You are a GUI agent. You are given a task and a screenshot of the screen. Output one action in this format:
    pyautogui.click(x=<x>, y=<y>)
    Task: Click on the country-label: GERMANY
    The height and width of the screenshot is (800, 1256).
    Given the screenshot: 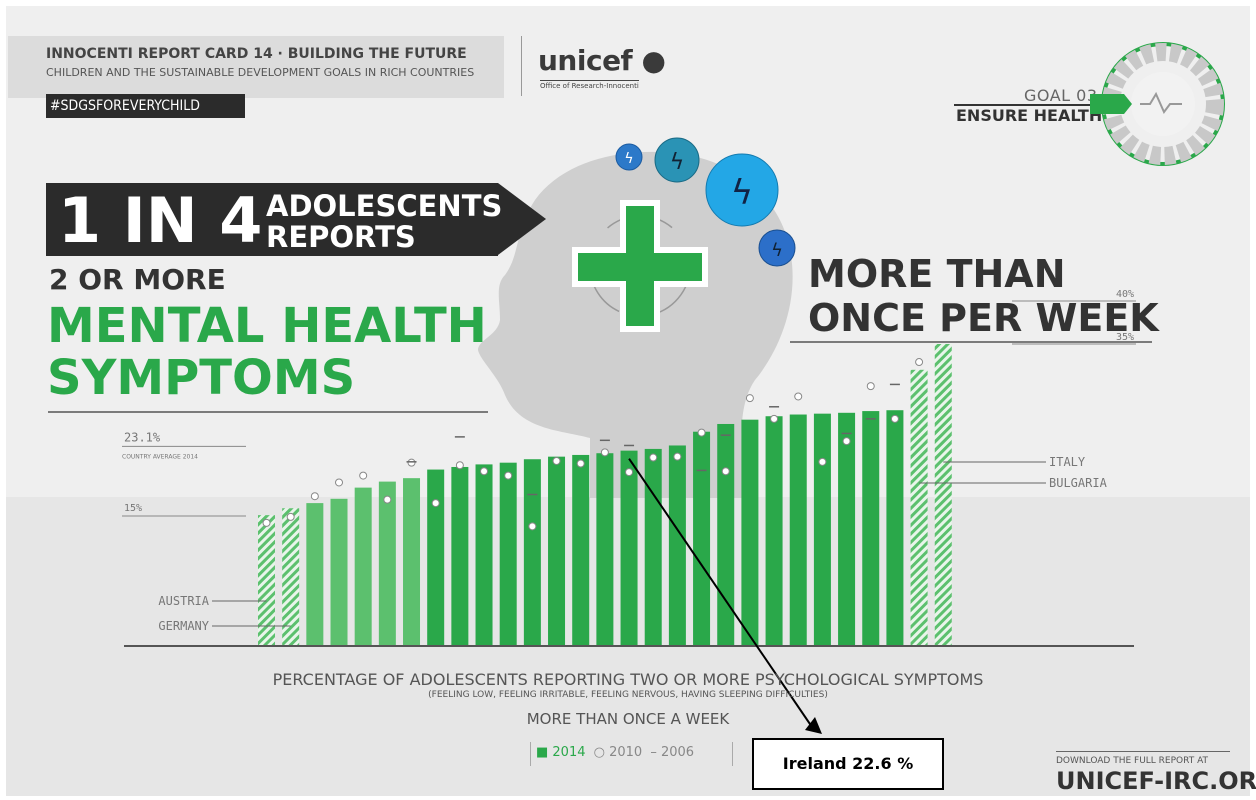 What is the action you would take?
    pyautogui.click(x=183, y=626)
    